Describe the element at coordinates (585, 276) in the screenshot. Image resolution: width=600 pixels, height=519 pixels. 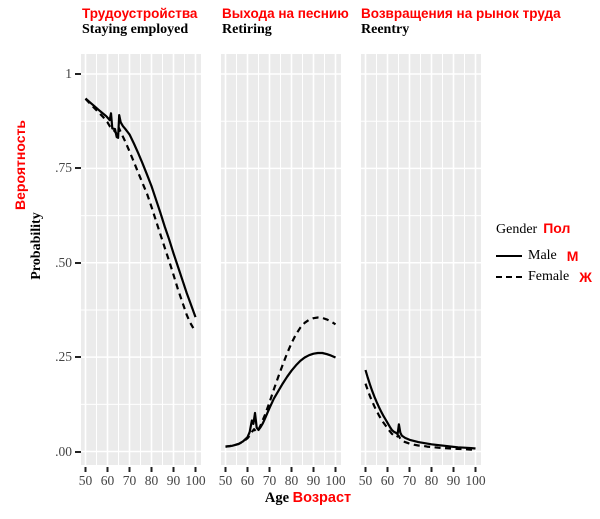
I see `legend-label-female-ru: Ж` at that location.